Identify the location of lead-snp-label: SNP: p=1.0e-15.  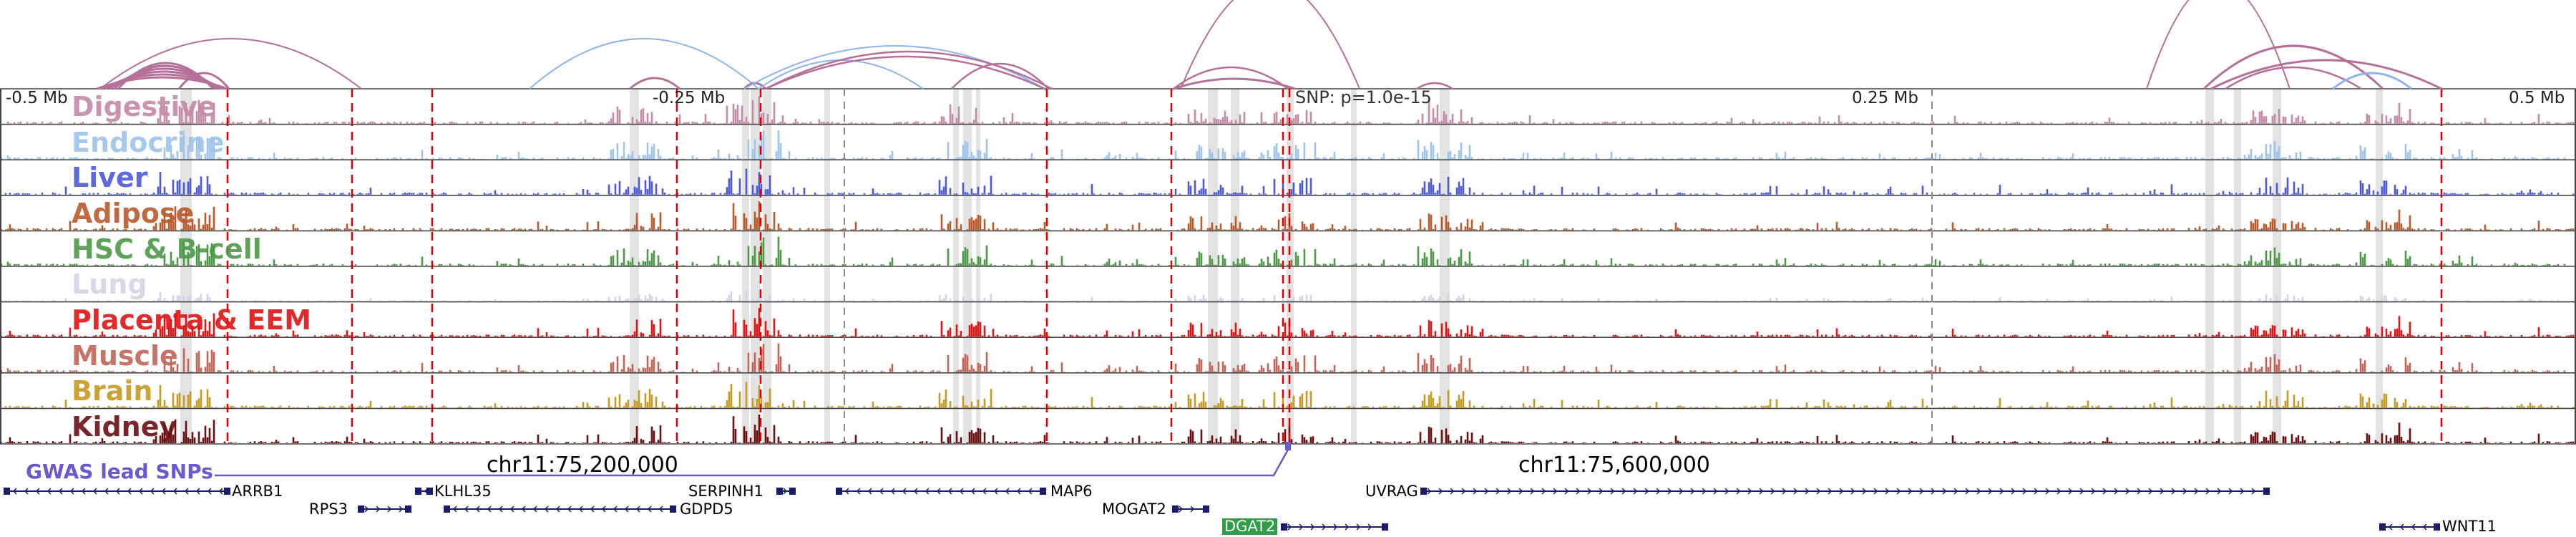
(1363, 97).